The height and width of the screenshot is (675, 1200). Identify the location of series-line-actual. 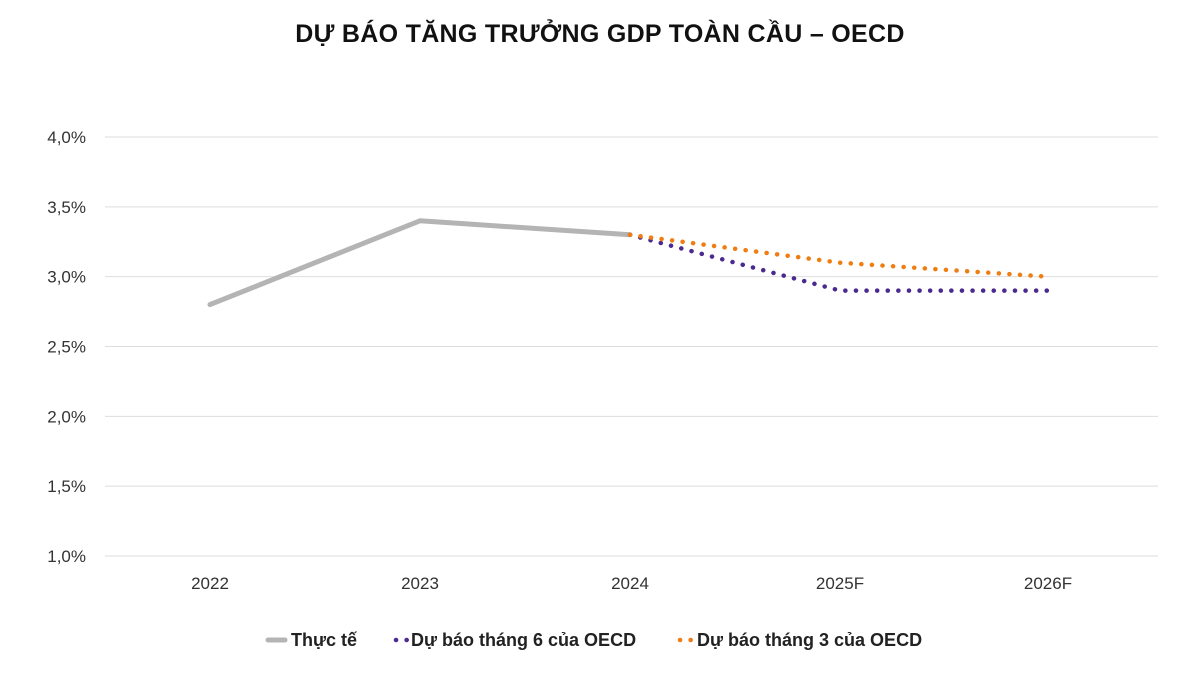
(420, 263).